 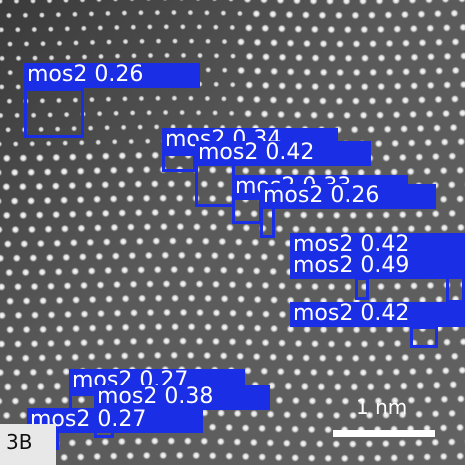 What do you see at coordinates (382, 407) in the screenshot?
I see `scale-bar-label: 1 nm` at bounding box center [382, 407].